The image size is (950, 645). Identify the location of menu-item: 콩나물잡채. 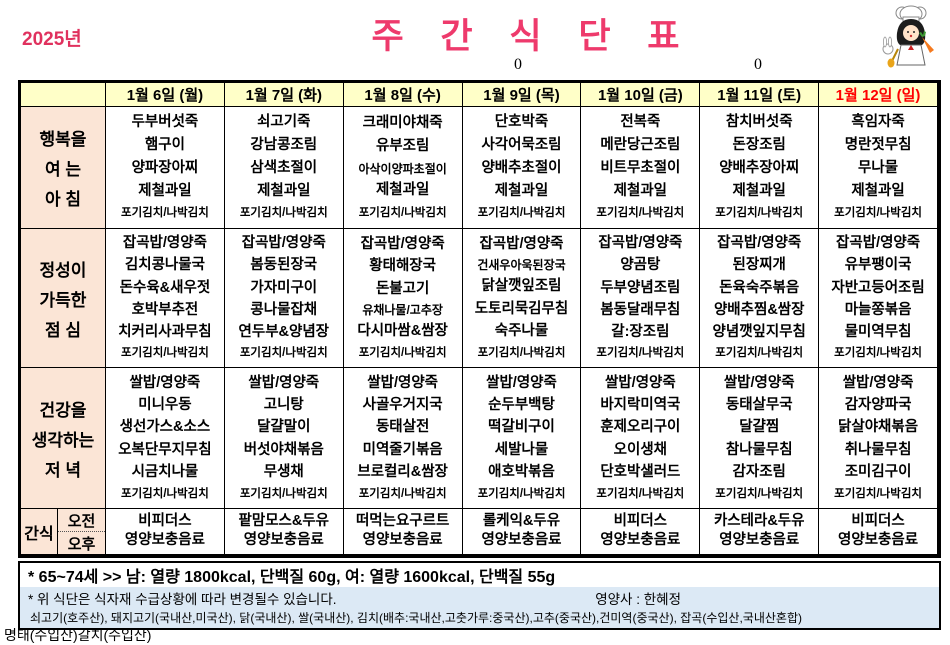
(284, 309).